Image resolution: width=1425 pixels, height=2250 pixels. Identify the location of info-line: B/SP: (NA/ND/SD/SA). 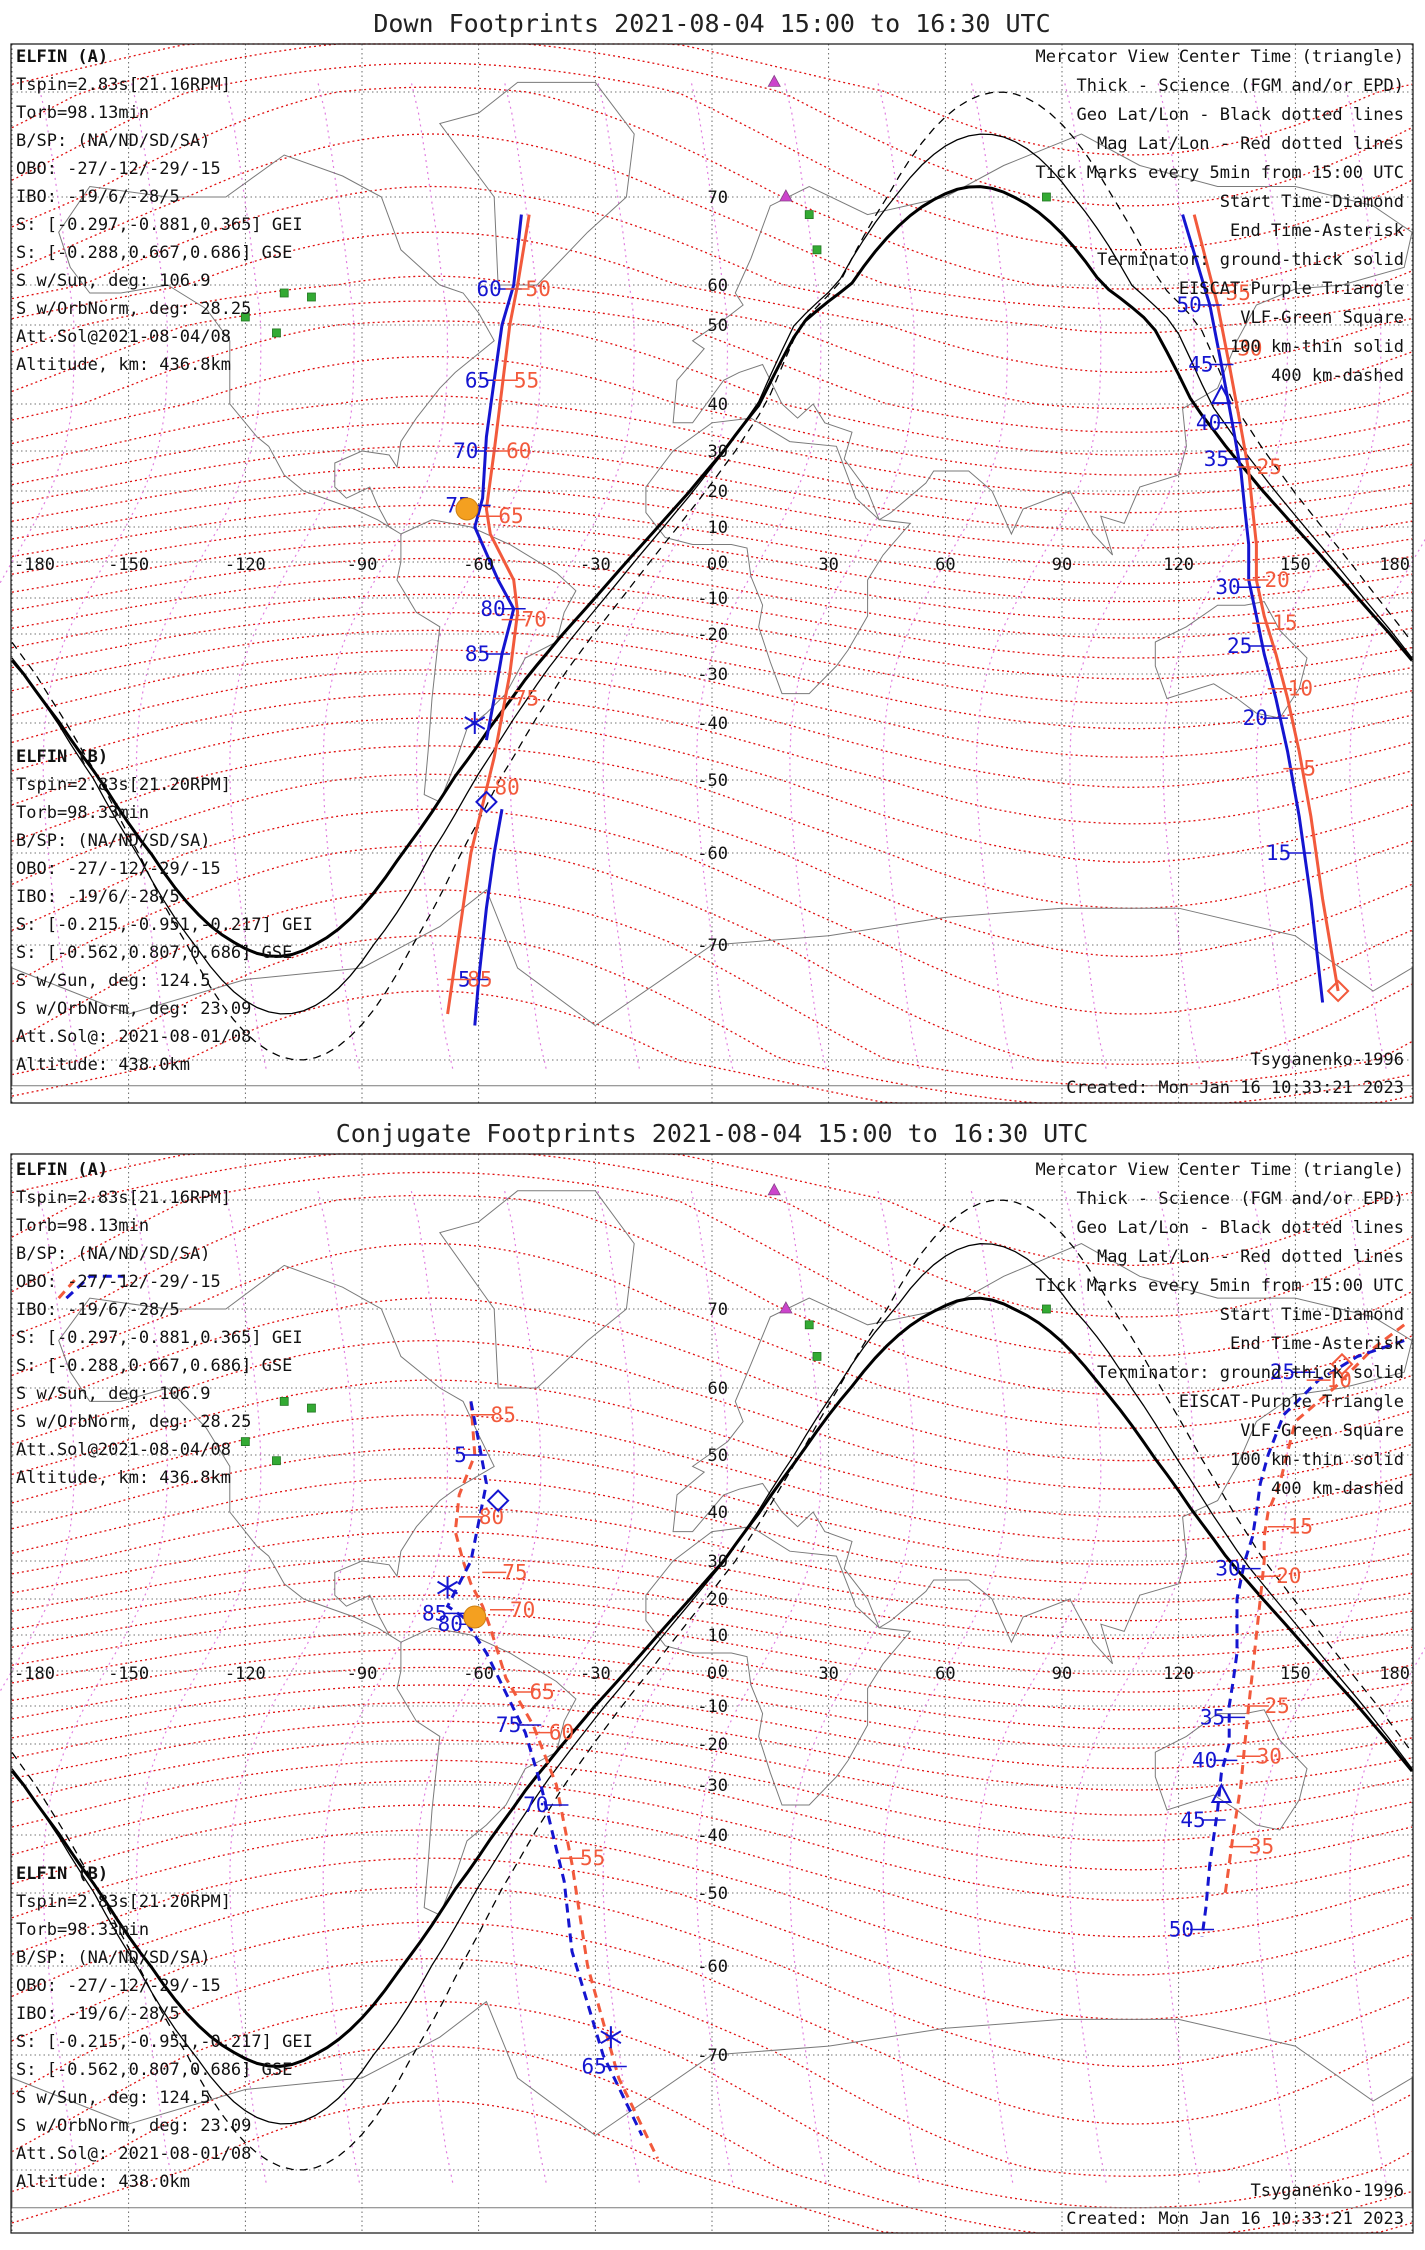
(113, 841).